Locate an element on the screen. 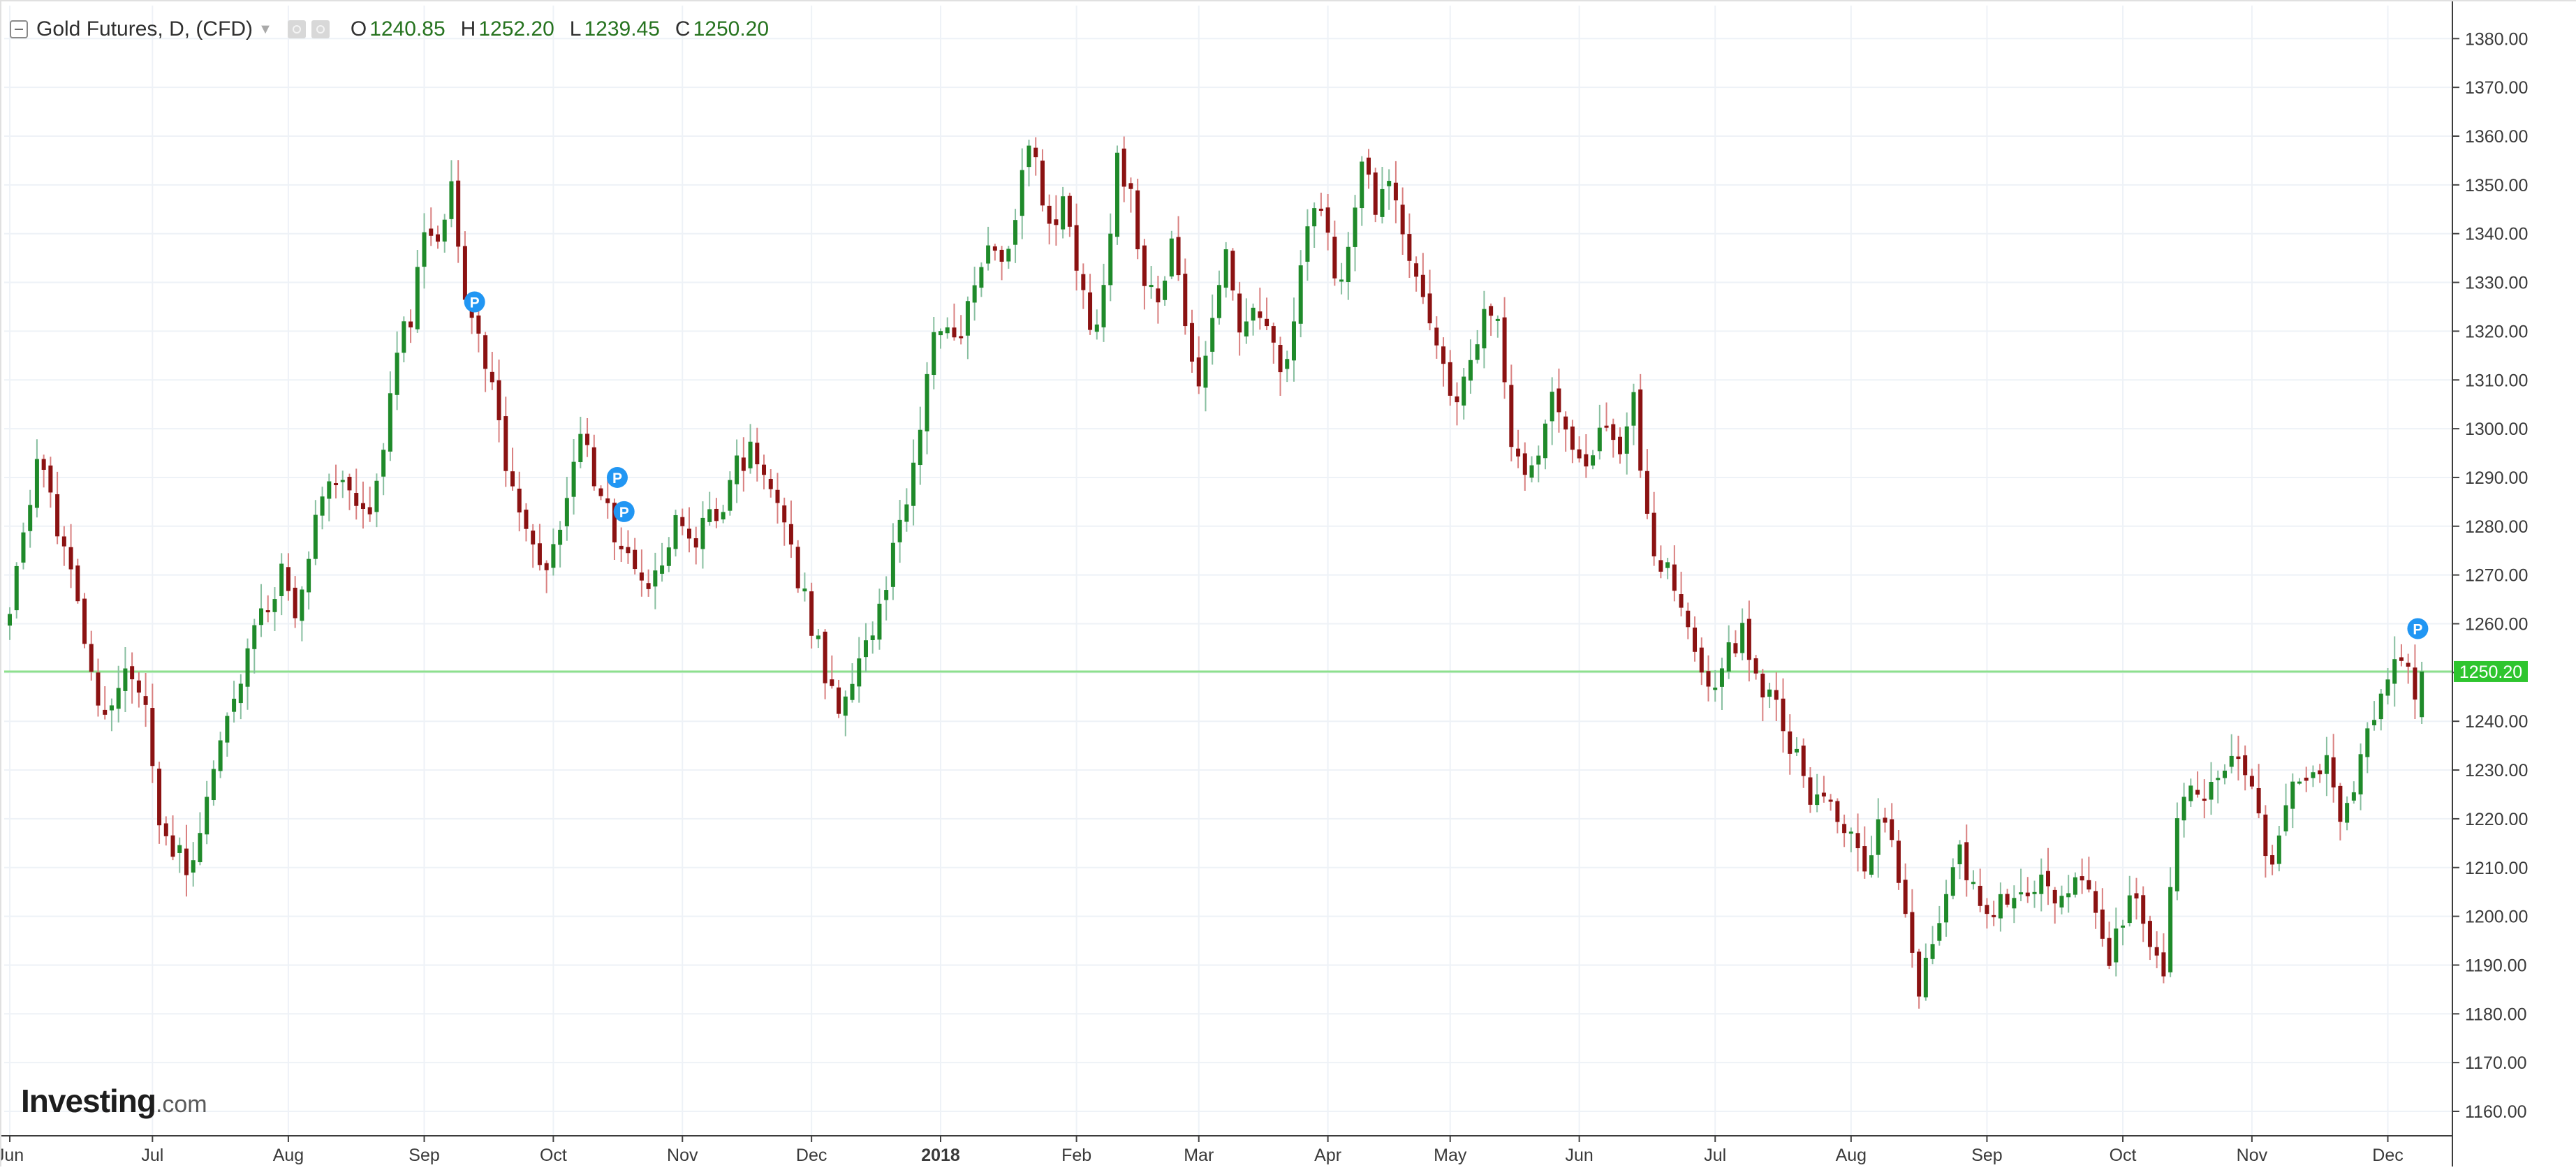  y-tick-label: 1230.00 is located at coordinates (2496, 770).